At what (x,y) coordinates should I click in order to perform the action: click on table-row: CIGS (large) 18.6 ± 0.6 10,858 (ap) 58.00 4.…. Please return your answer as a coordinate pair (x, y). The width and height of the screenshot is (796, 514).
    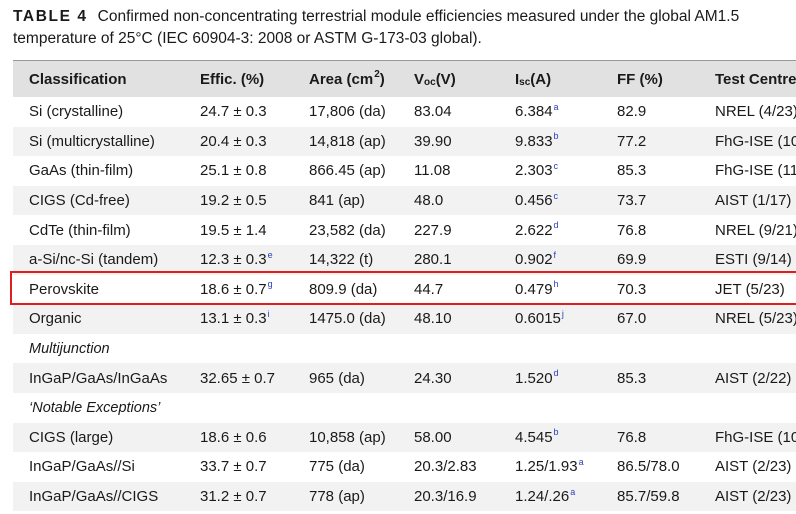
    Looking at the image, I should click on (404, 437).